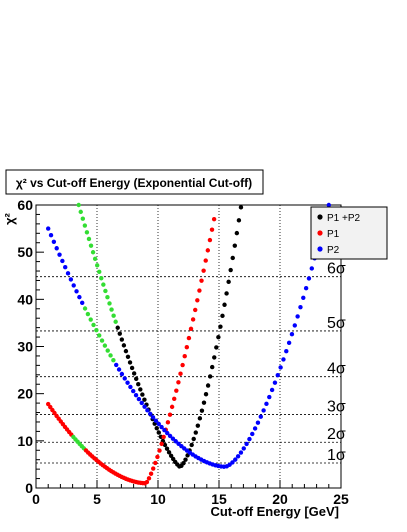 The height and width of the screenshot is (532, 407). What do you see at coordinates (336, 269) in the screenshot?
I see `sigma-label: 6σ` at bounding box center [336, 269].